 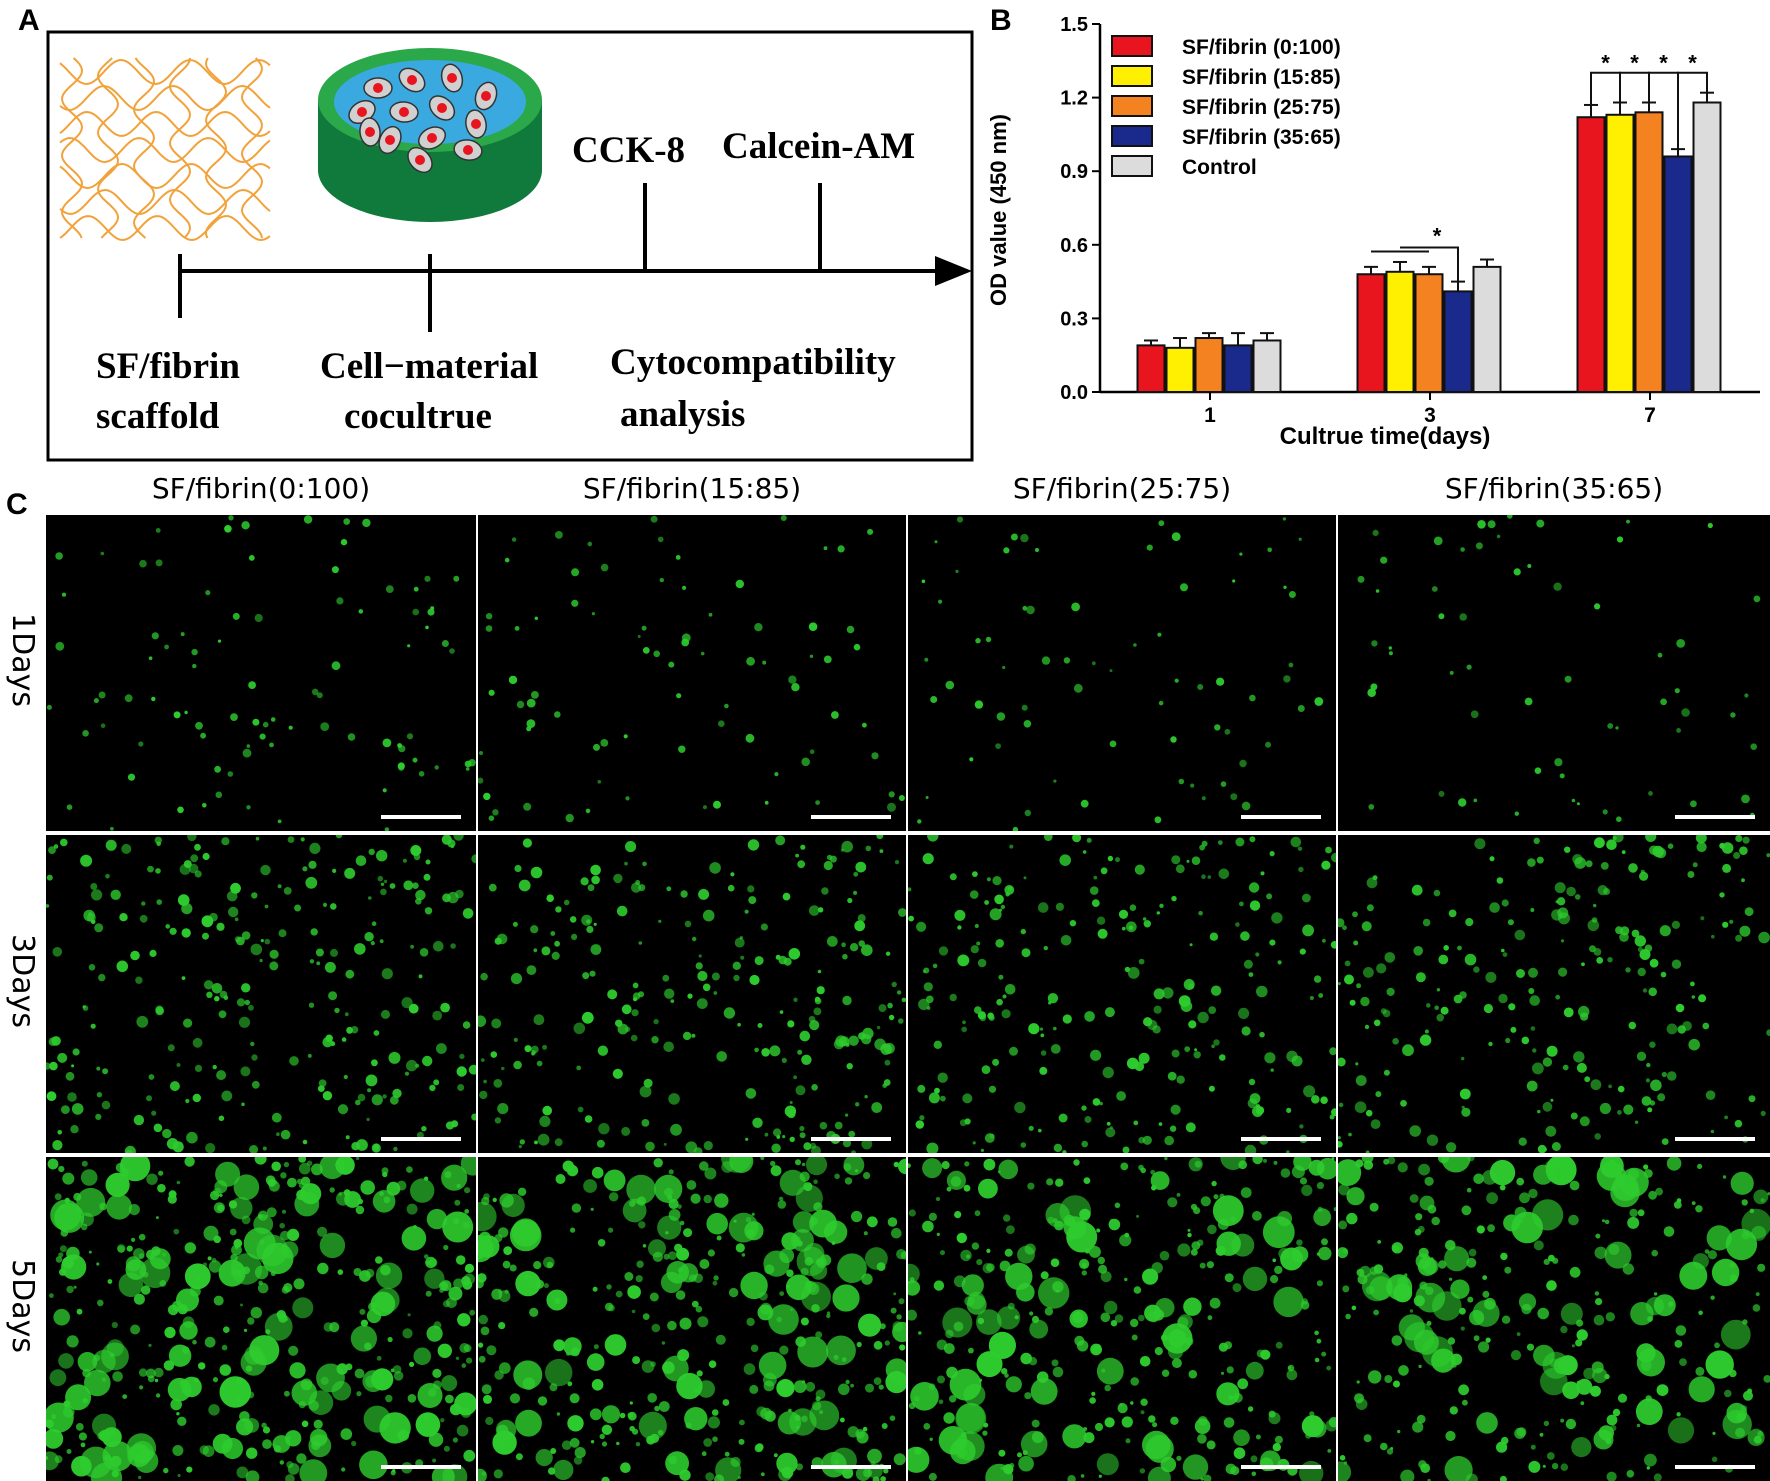 What do you see at coordinates (1707, 247) in the screenshot?
I see `bar` at bounding box center [1707, 247].